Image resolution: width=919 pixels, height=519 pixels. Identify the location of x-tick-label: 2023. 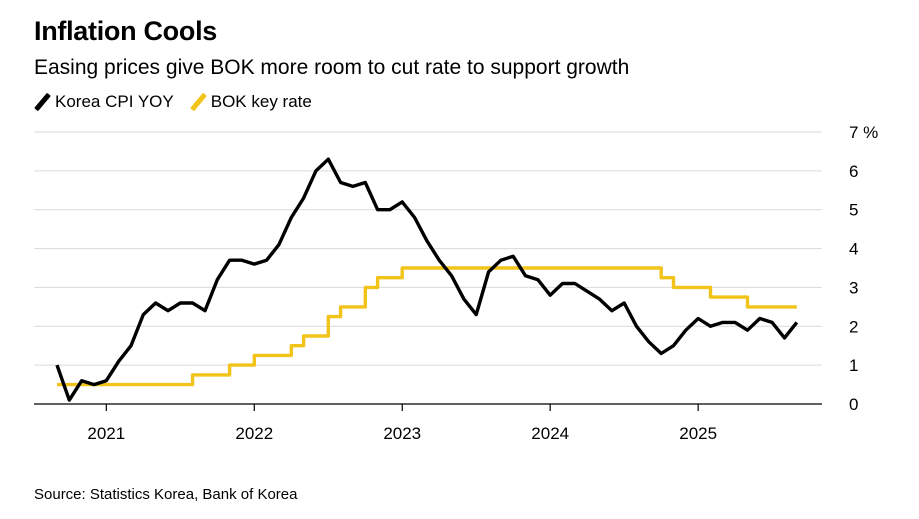
(402, 433).